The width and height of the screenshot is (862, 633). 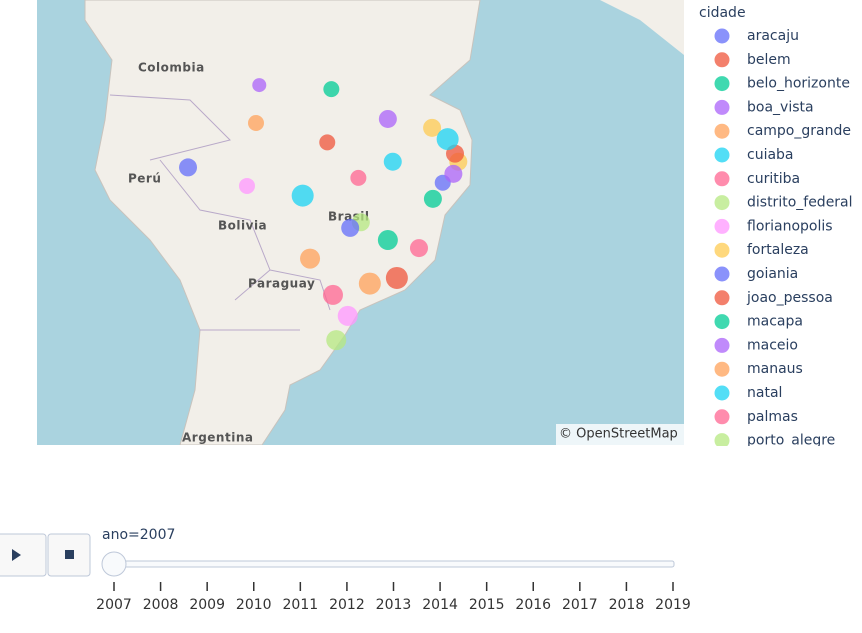 What do you see at coordinates (69, 555) in the screenshot?
I see `stop-button` at bounding box center [69, 555].